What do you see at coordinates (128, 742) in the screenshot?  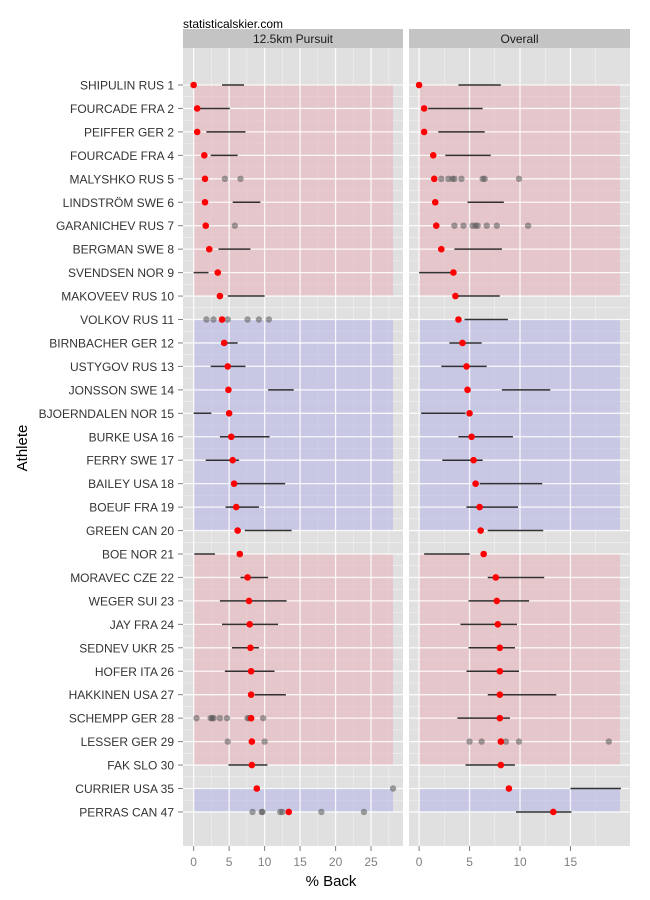 I see `athlete-label: LESSER GER 29` at bounding box center [128, 742].